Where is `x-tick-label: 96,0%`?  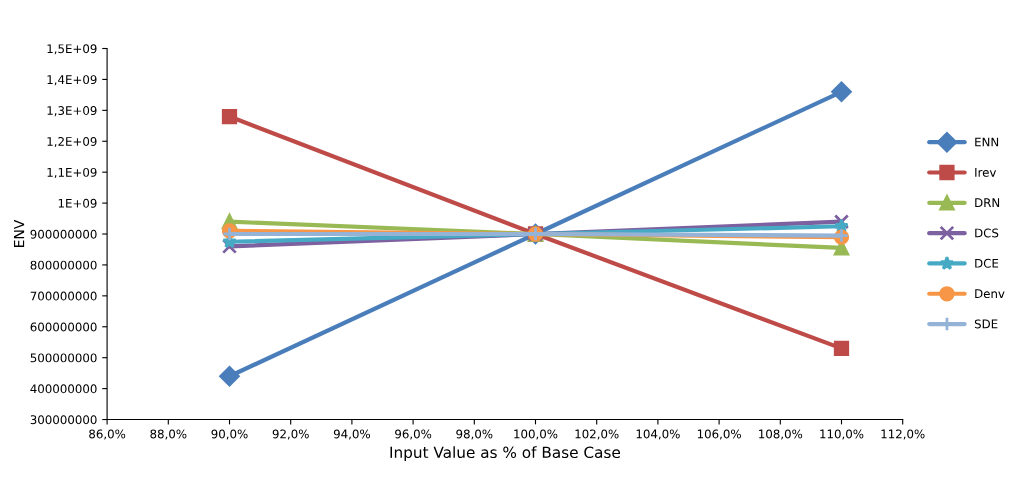
x-tick-label: 96,0% is located at coordinates (413, 434).